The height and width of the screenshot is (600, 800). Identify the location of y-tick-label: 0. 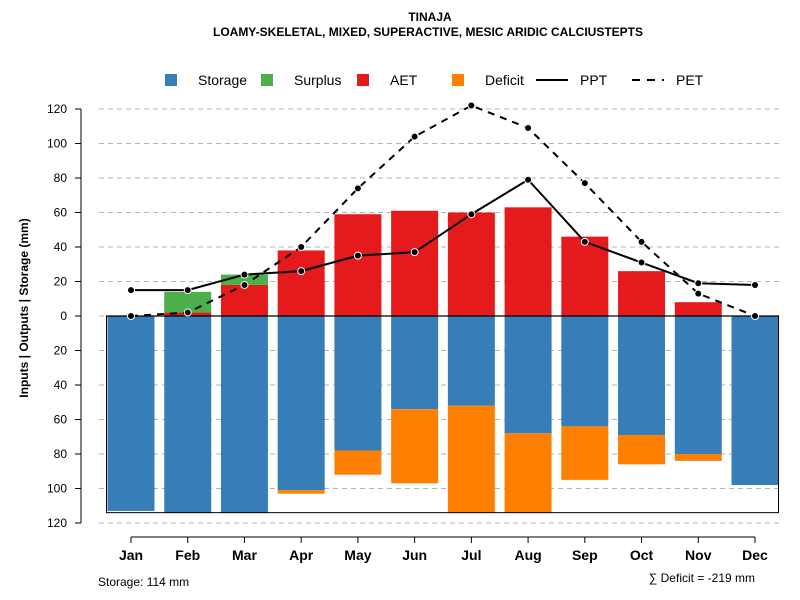
(63, 316).